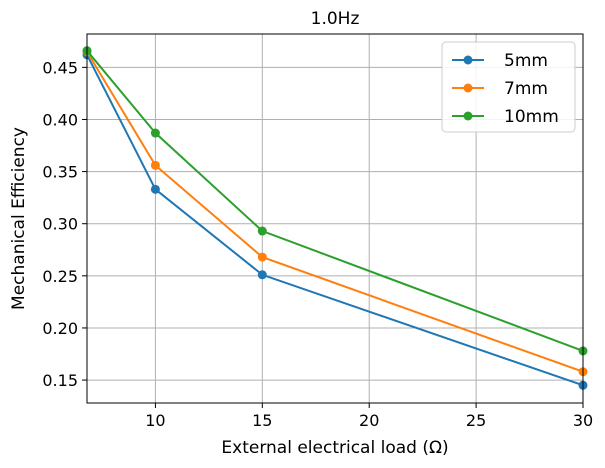  Describe the element at coordinates (531, 117) in the screenshot. I see `legend-label: 10mm` at that location.